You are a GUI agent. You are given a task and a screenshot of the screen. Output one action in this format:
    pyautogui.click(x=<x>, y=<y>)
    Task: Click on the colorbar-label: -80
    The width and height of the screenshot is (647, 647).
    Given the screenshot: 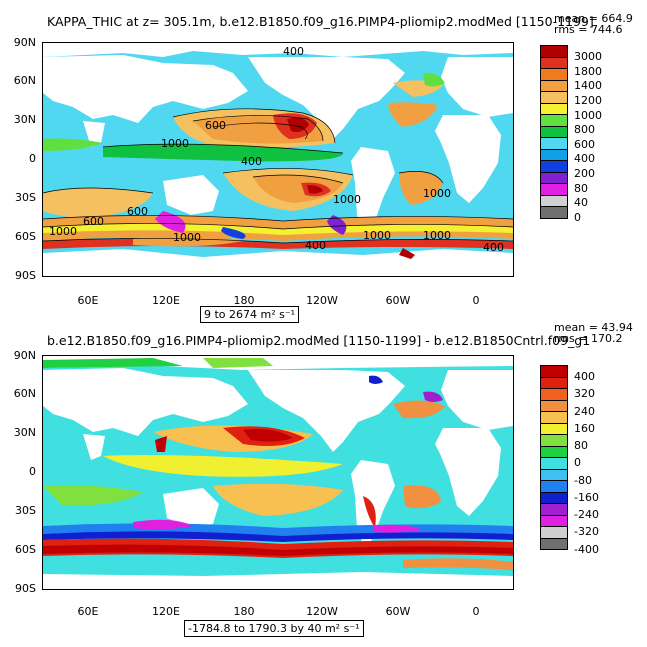 What is the action you would take?
    pyautogui.click(x=583, y=480)
    